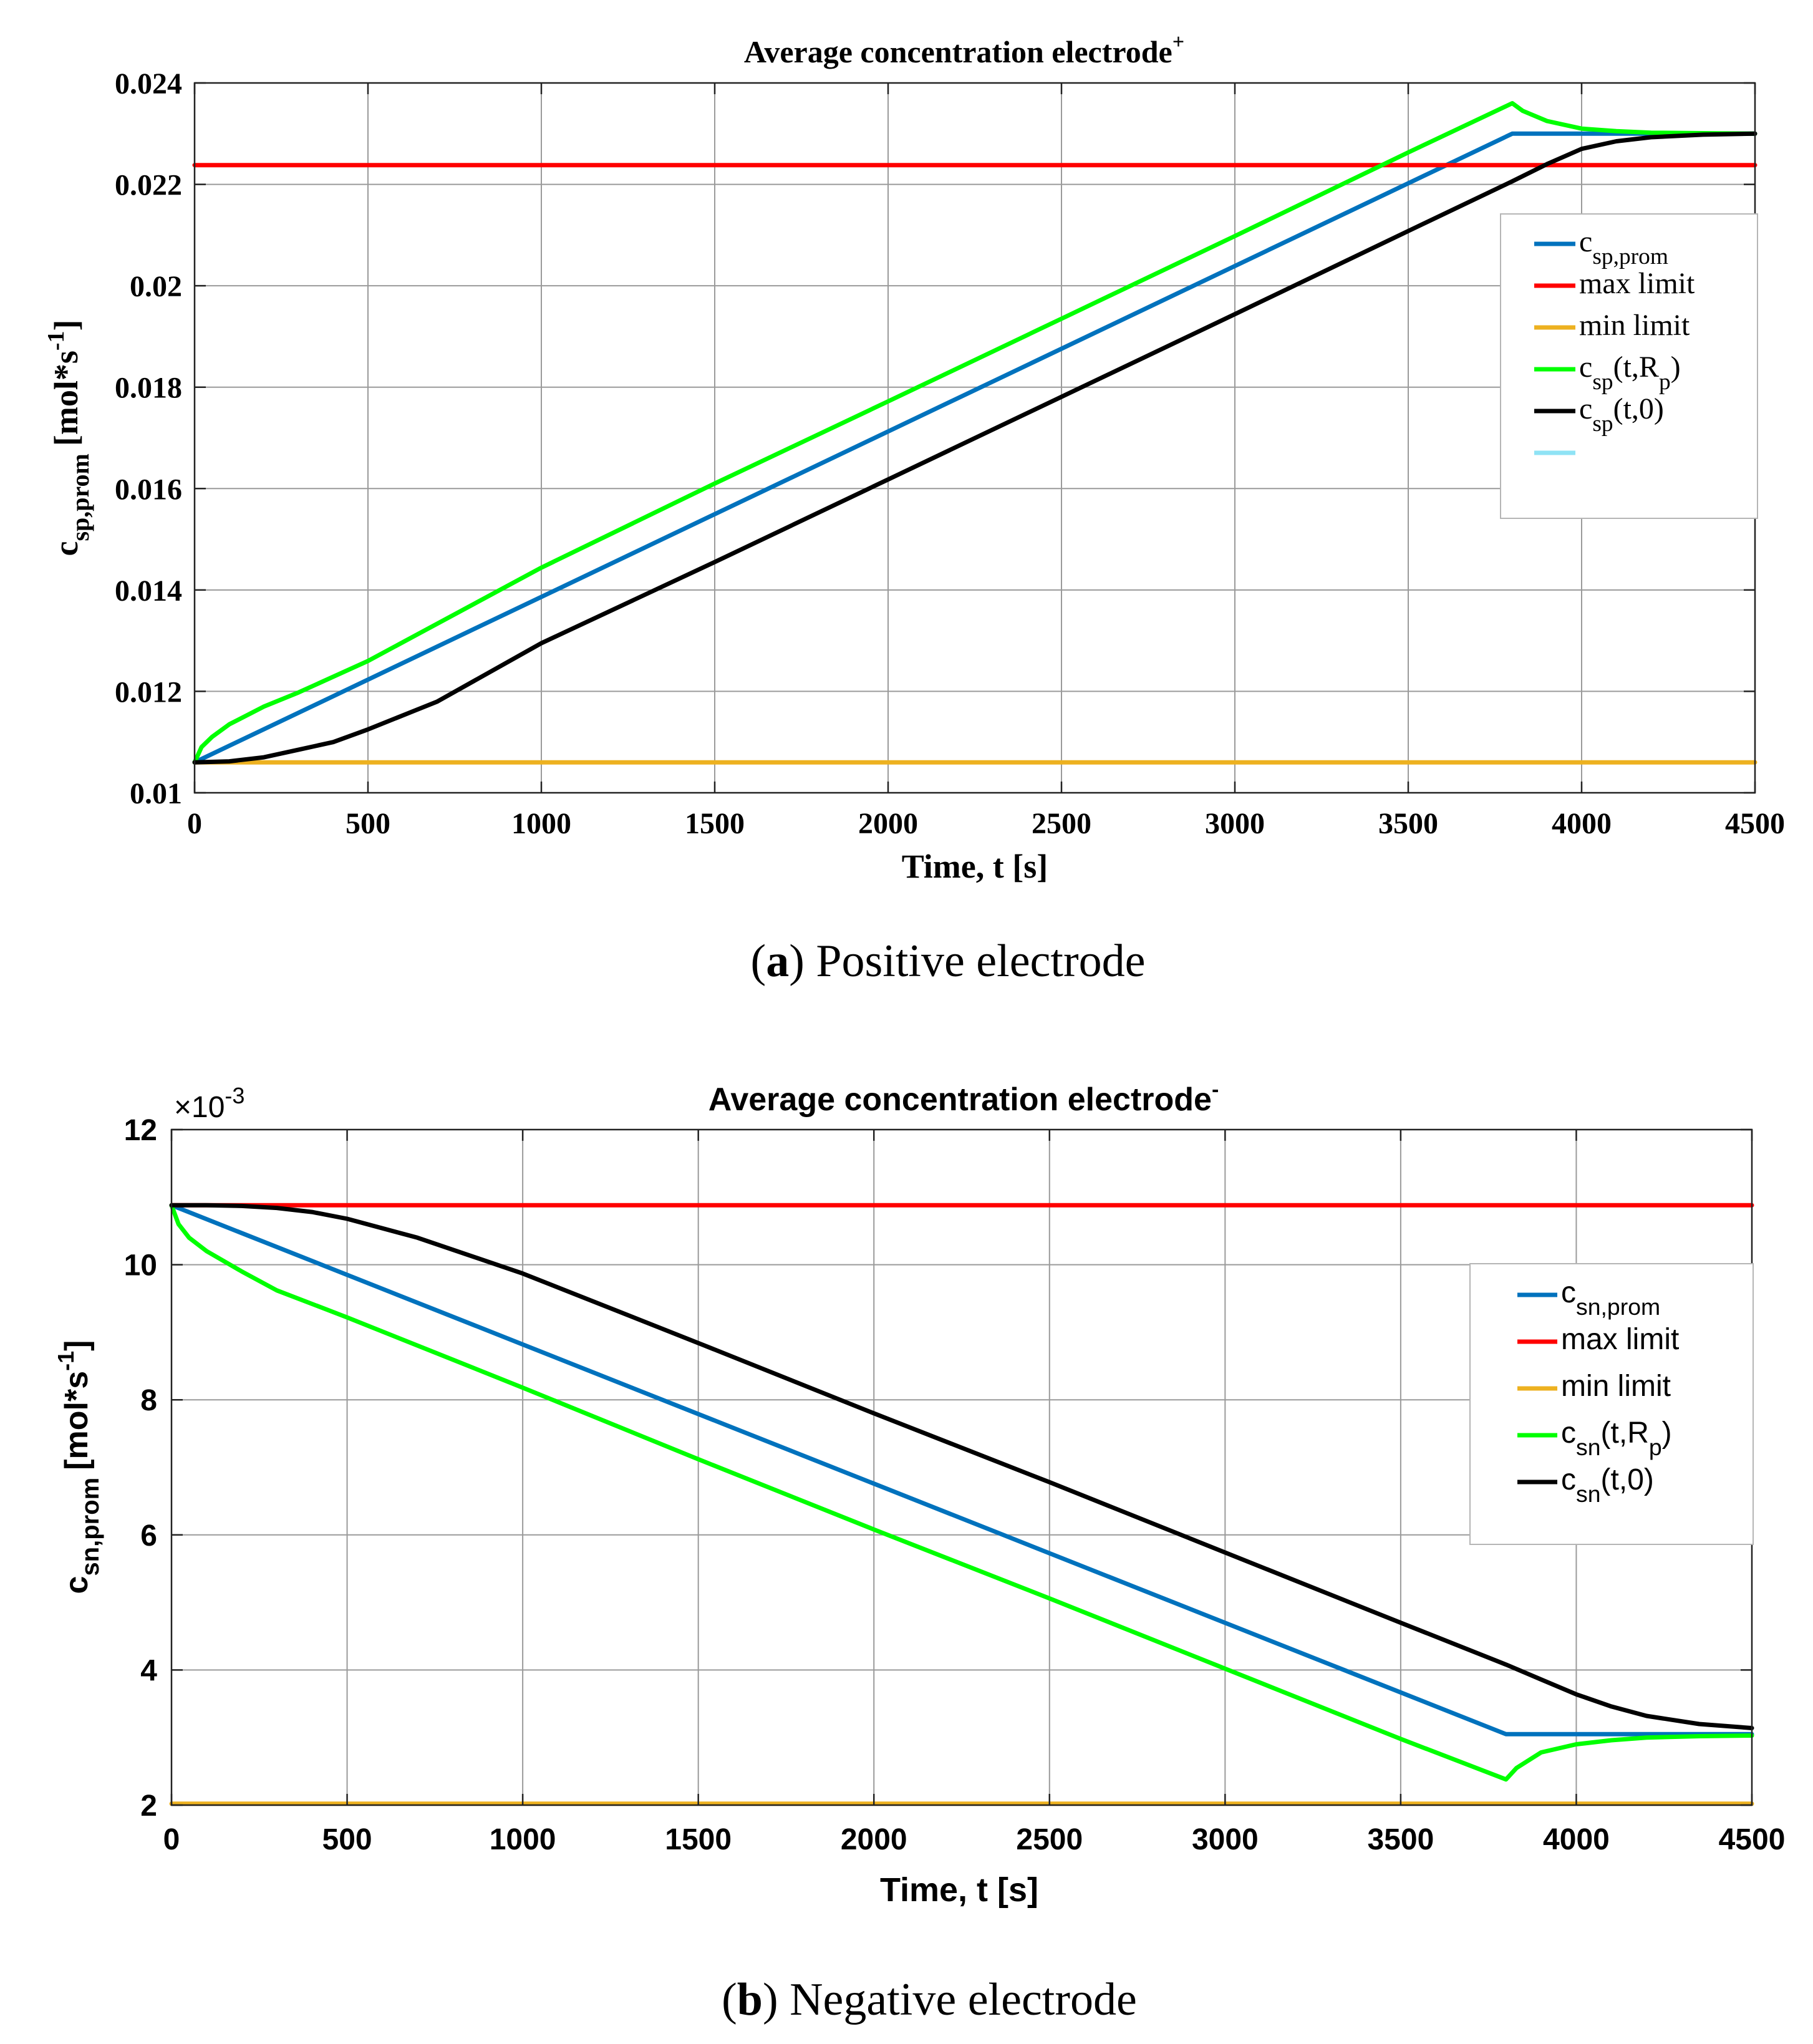  I want to click on y-tick-label: 0.014, so click(148, 591).